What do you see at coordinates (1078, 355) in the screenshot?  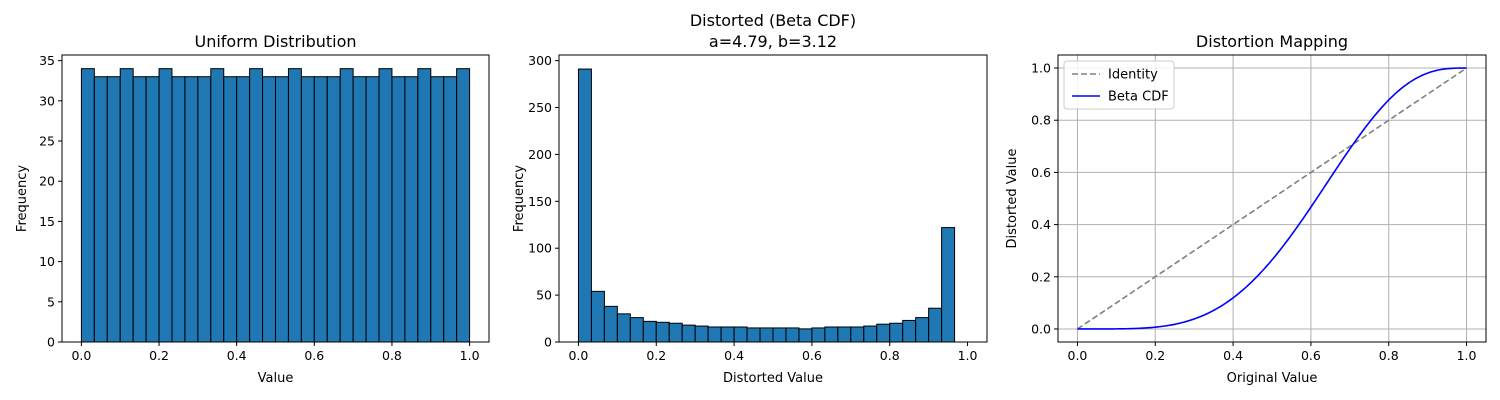 I see `chart-3-xtick-label-0: 0.0` at bounding box center [1078, 355].